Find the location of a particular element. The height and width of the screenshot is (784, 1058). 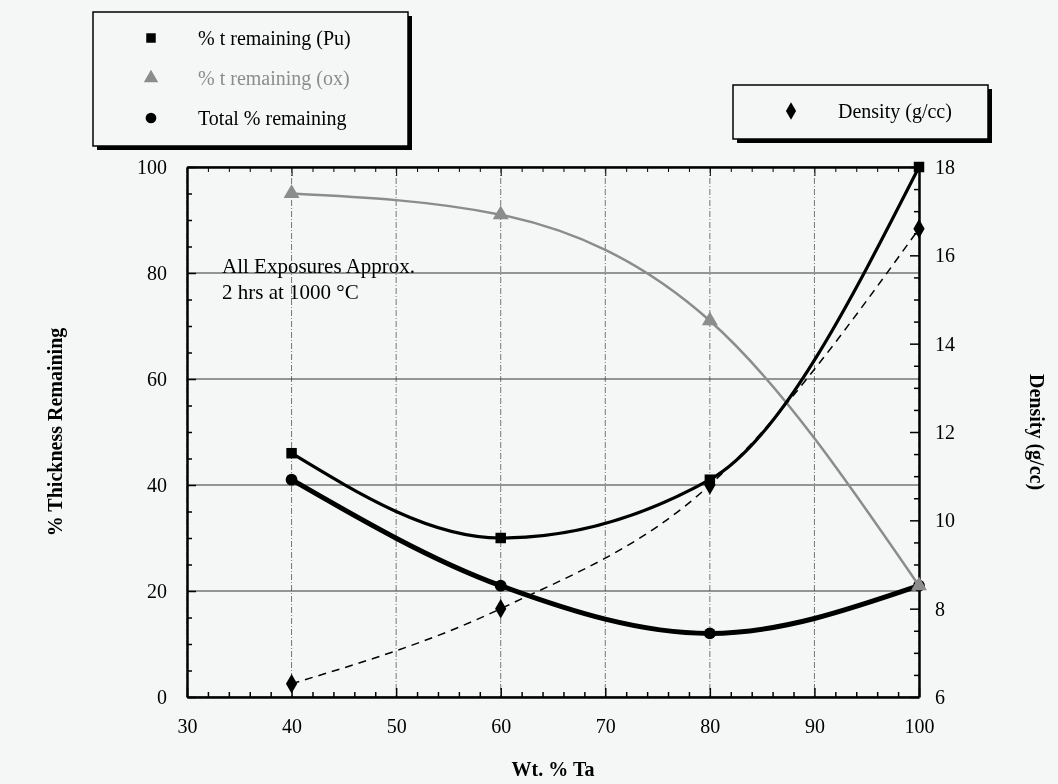

legend-label: % t remaining (Pu) is located at coordinates (274, 38).